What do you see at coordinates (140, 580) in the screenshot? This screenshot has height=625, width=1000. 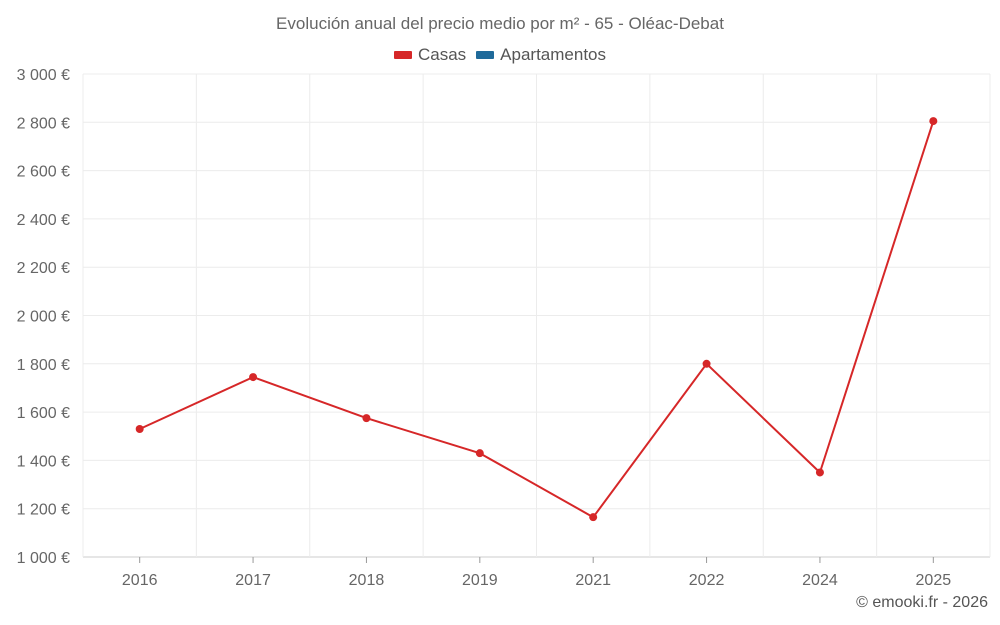 I see `x-tick-label: 2016` at bounding box center [140, 580].